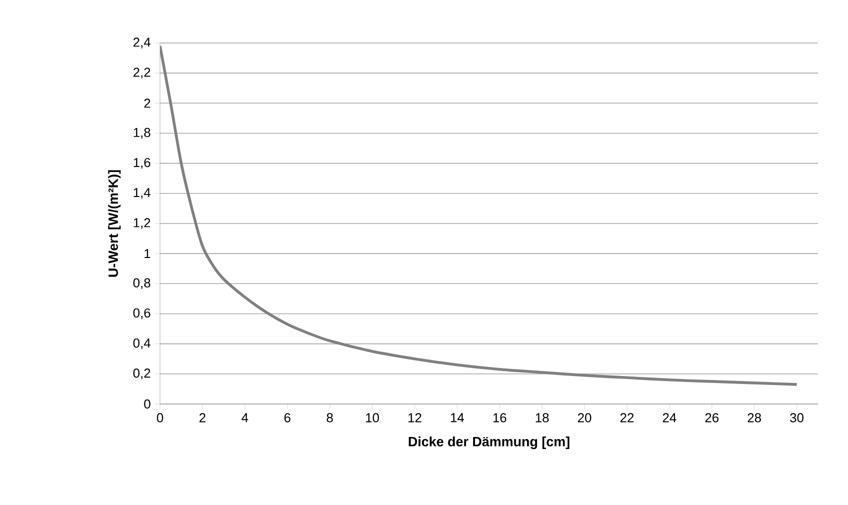 The image size is (848, 505). Describe the element at coordinates (141, 43) in the screenshot. I see `y-tick-label: 2,4` at that location.